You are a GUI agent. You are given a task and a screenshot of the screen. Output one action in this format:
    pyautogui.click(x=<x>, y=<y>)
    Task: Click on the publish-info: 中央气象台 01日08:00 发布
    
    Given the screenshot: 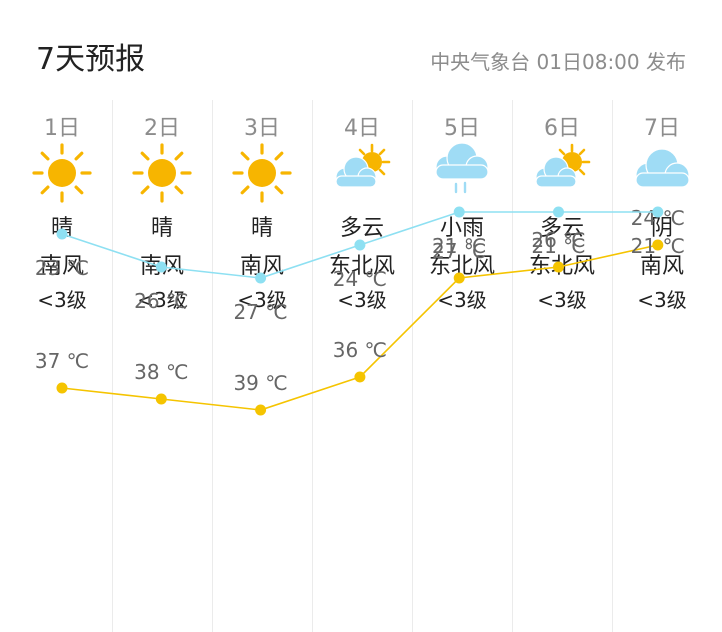 What is the action you would take?
    pyautogui.click(x=558, y=62)
    